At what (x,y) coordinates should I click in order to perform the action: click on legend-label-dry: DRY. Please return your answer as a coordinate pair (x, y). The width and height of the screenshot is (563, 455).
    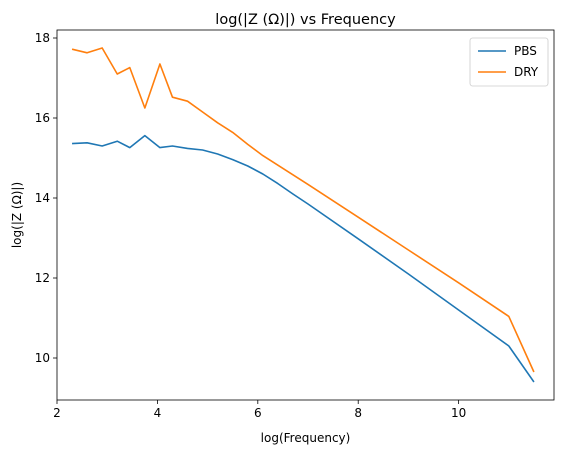
    Looking at the image, I should click on (526, 72).